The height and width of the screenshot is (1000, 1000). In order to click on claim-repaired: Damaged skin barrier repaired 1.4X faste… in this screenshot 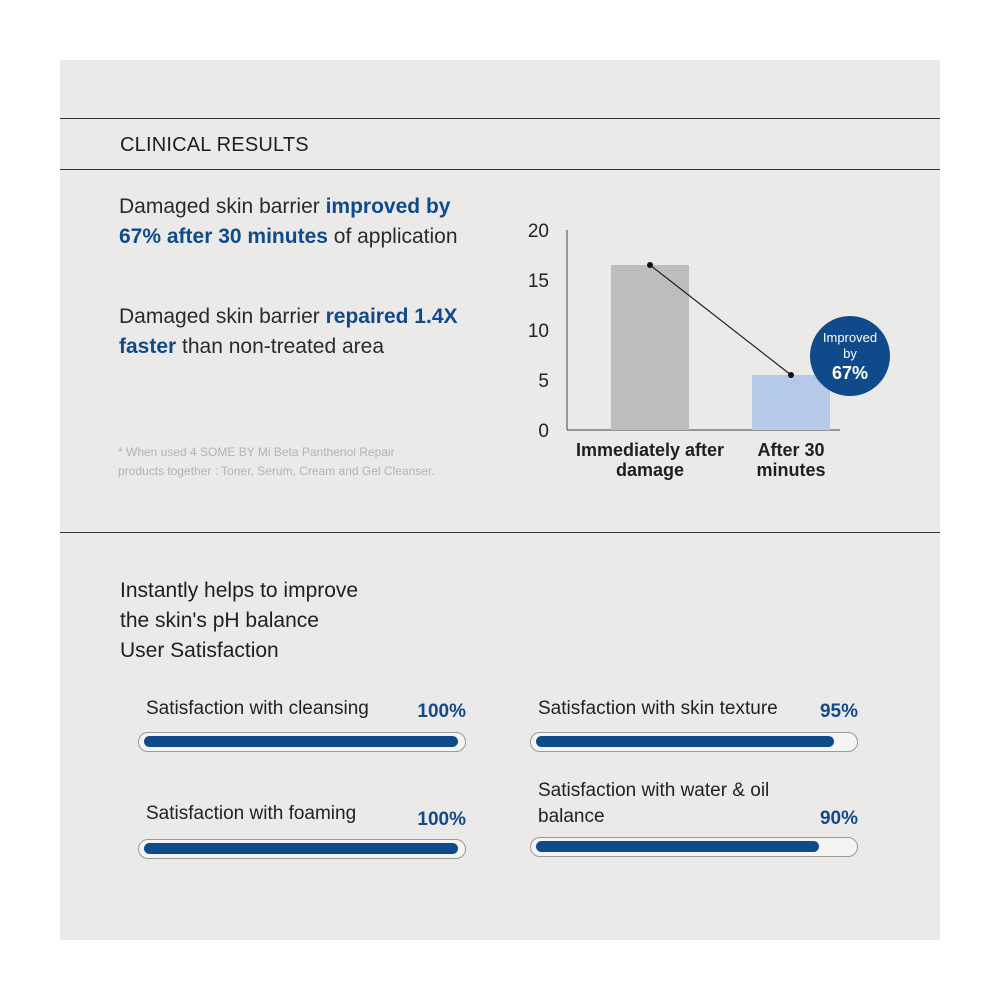, I will do `click(299, 332)`.